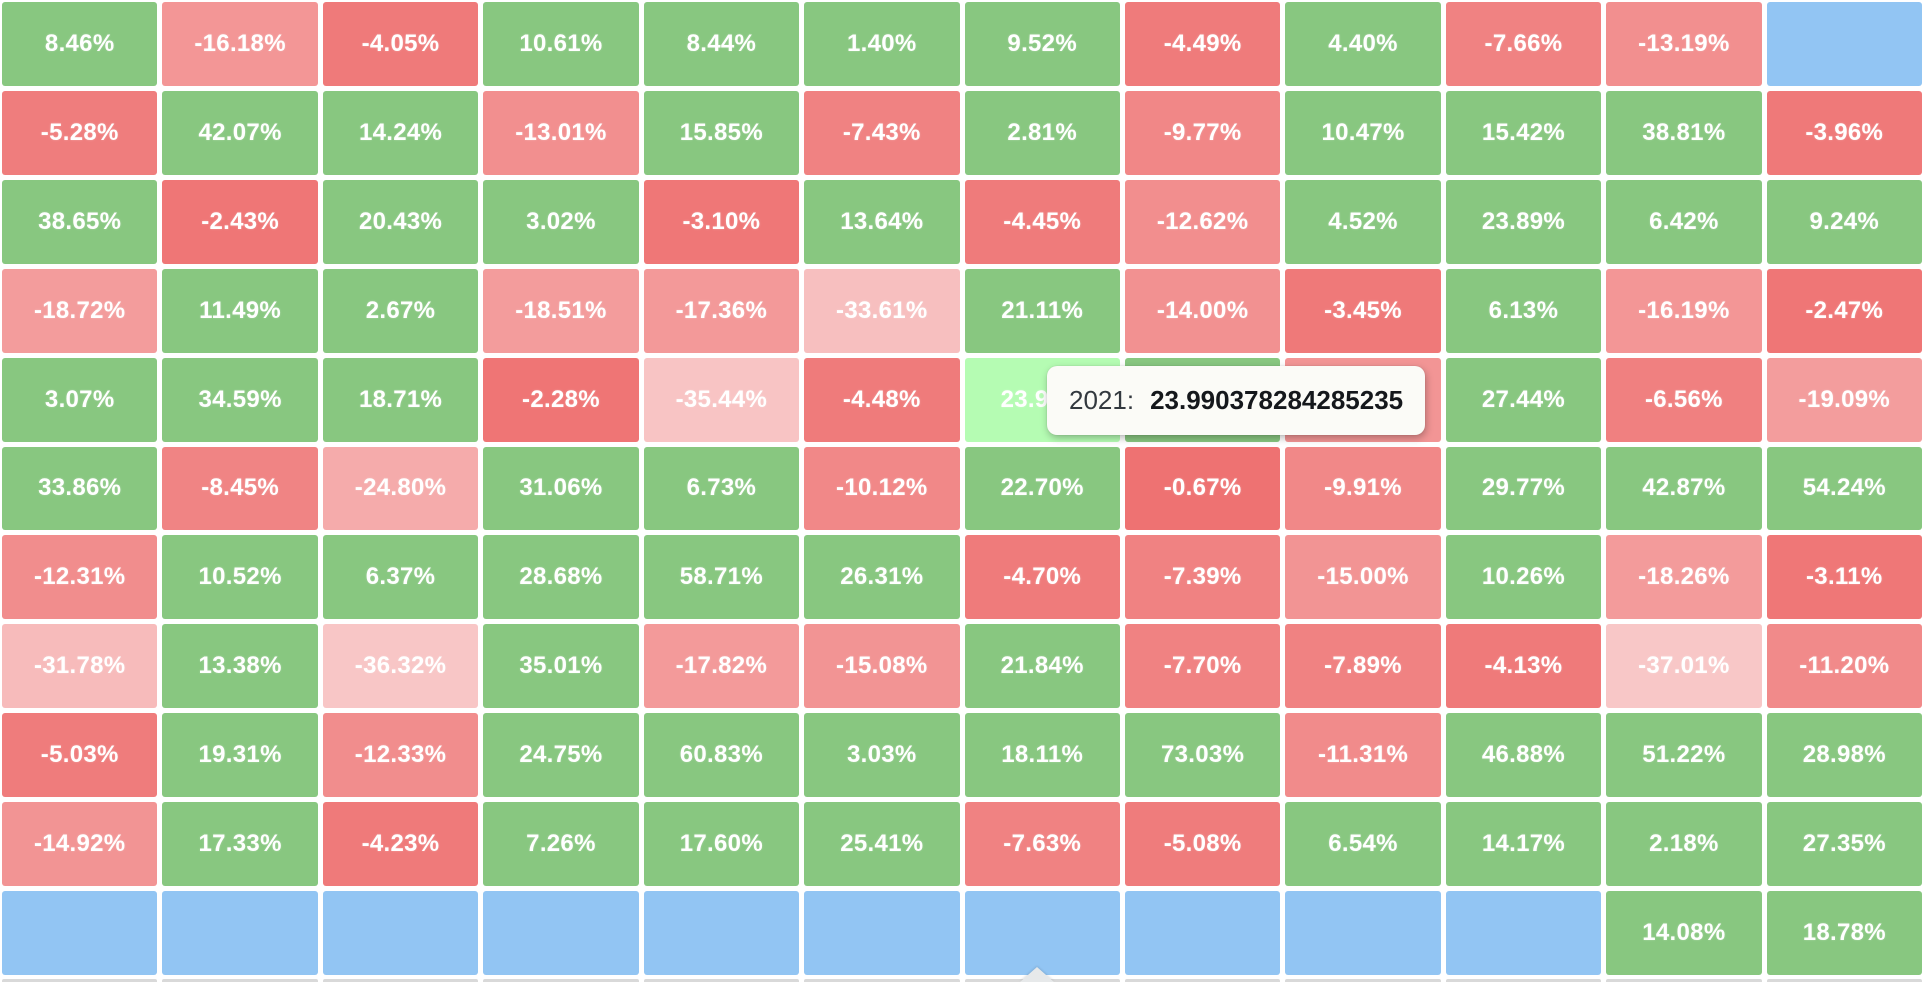  Describe the element at coordinates (1523, 577) in the screenshot. I see `heatmap-cell: 10.26%` at that location.